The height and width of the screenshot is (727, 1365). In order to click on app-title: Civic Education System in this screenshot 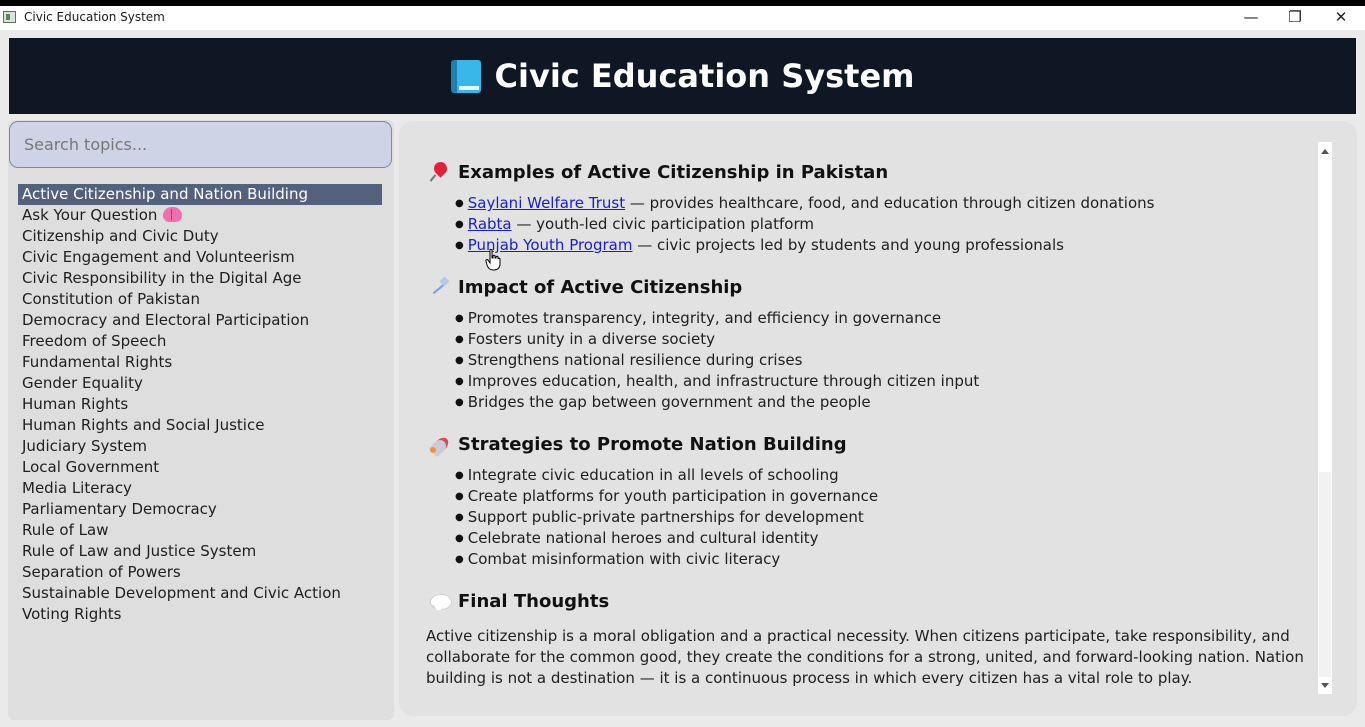, I will do `click(704, 76)`.